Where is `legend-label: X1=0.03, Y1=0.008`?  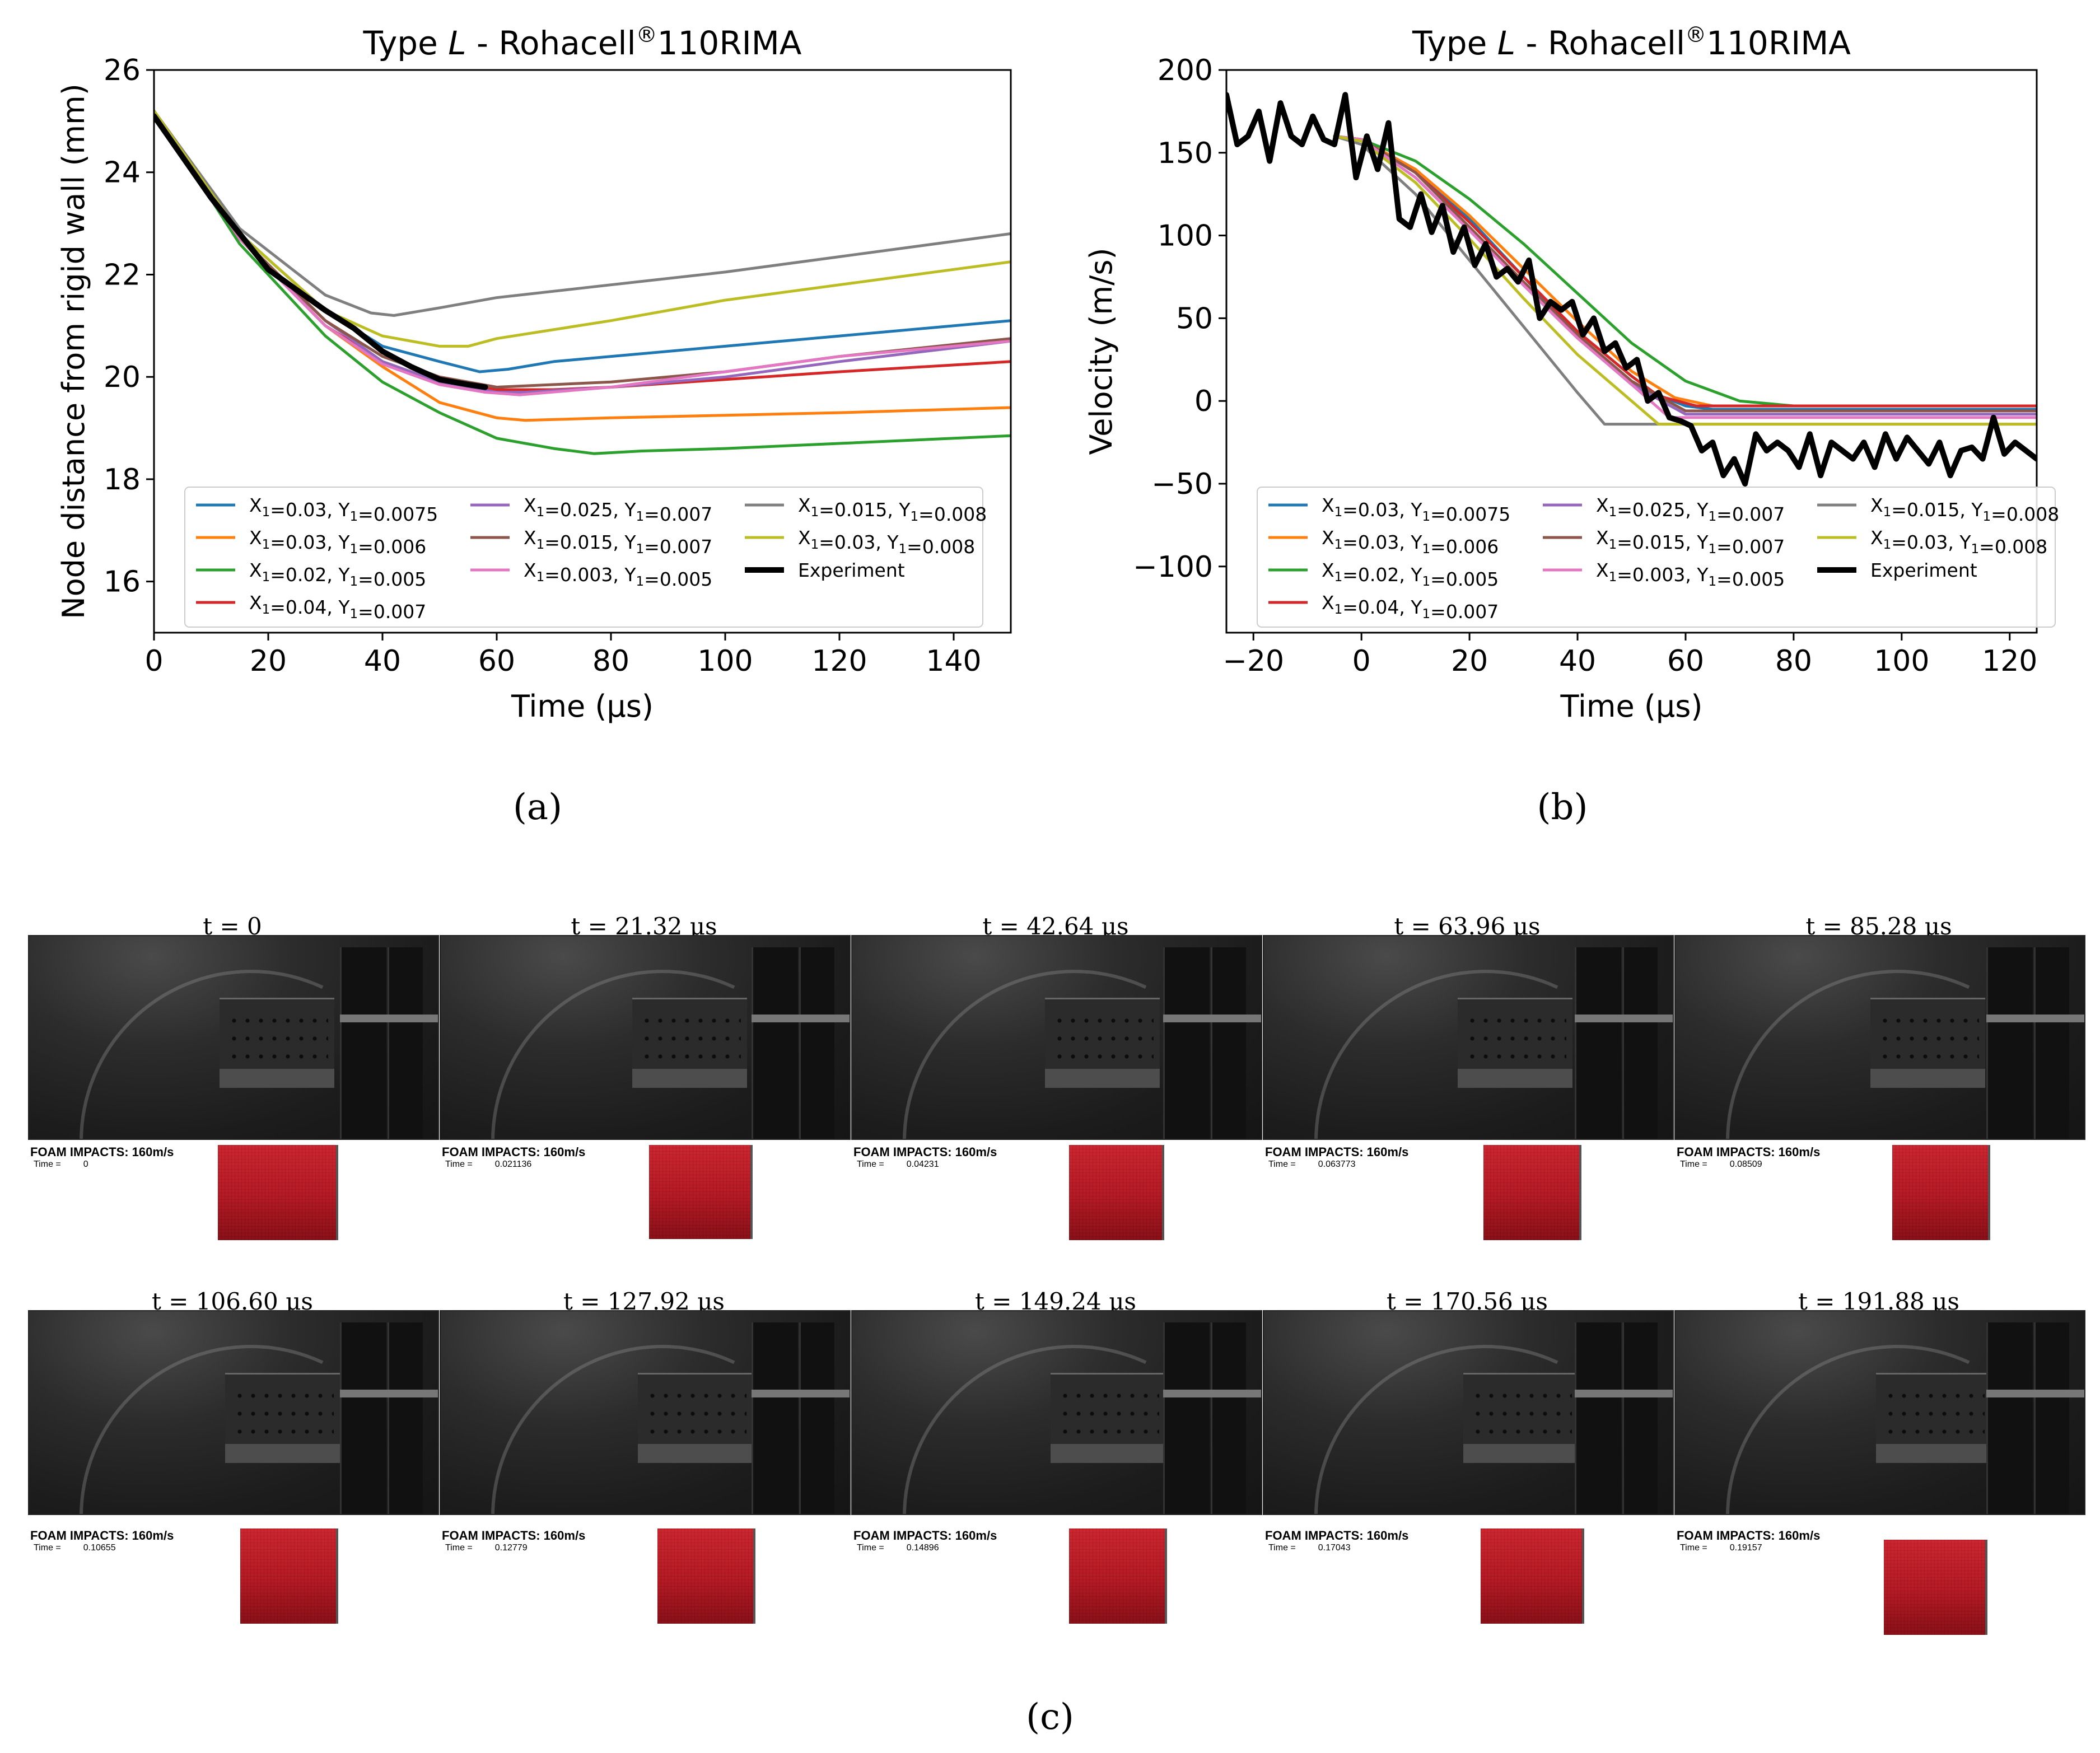 legend-label: X1=0.03, Y1=0.008 is located at coordinates (1959, 542).